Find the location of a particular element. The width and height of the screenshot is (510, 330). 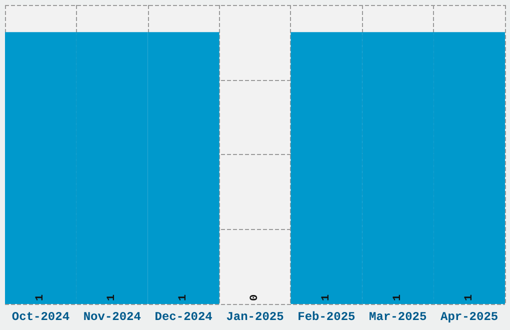

x-tick-label: Jan-2025 is located at coordinates (255, 317).